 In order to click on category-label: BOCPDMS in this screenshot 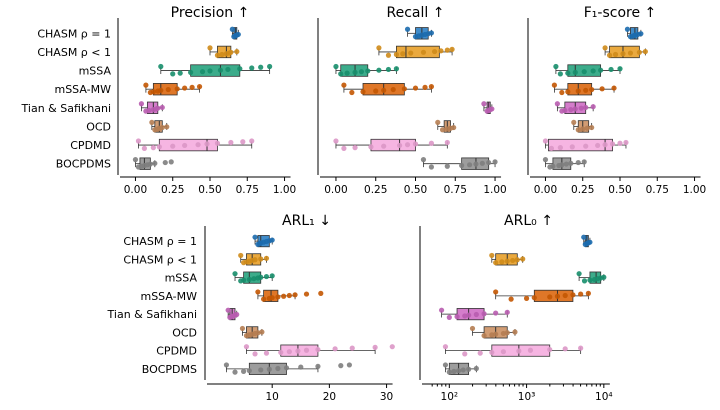, I will do `click(83, 164)`.